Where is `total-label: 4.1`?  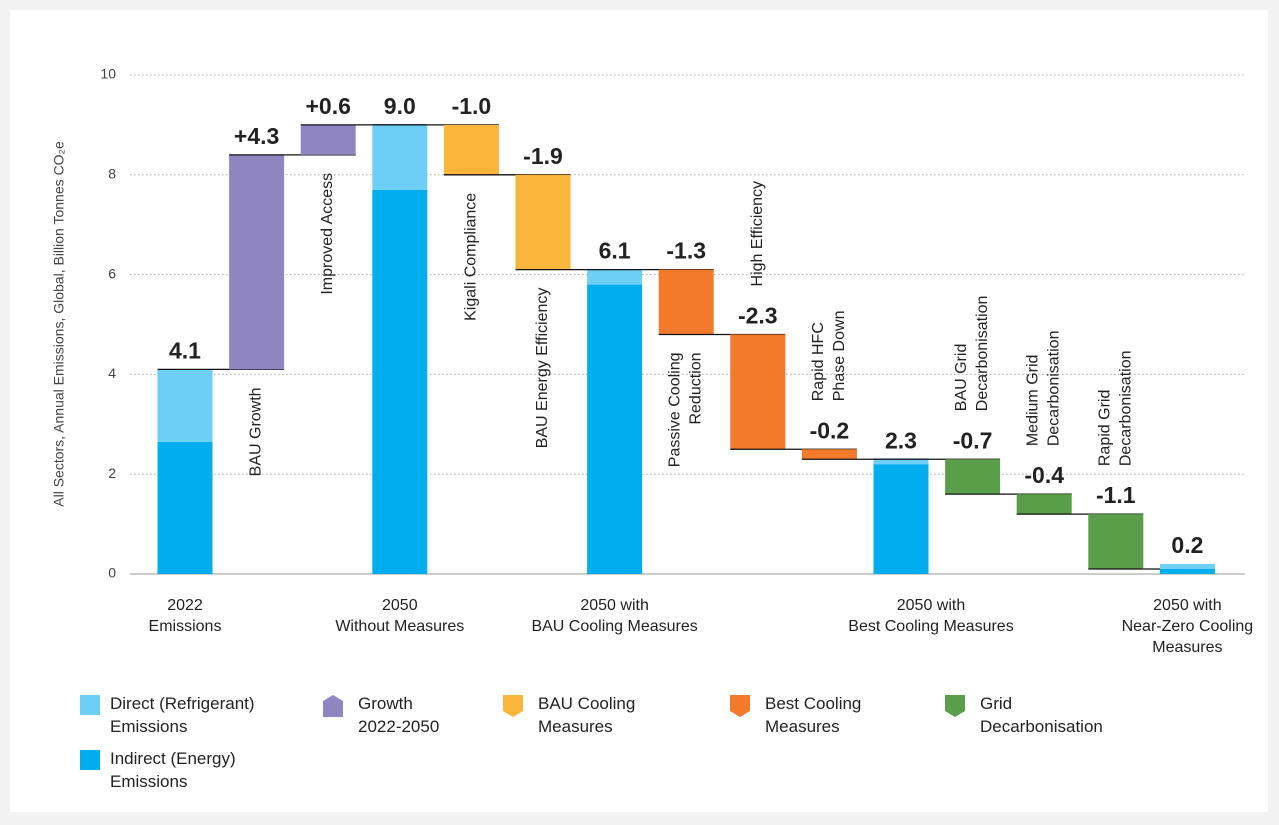 total-label: 4.1 is located at coordinates (185, 350).